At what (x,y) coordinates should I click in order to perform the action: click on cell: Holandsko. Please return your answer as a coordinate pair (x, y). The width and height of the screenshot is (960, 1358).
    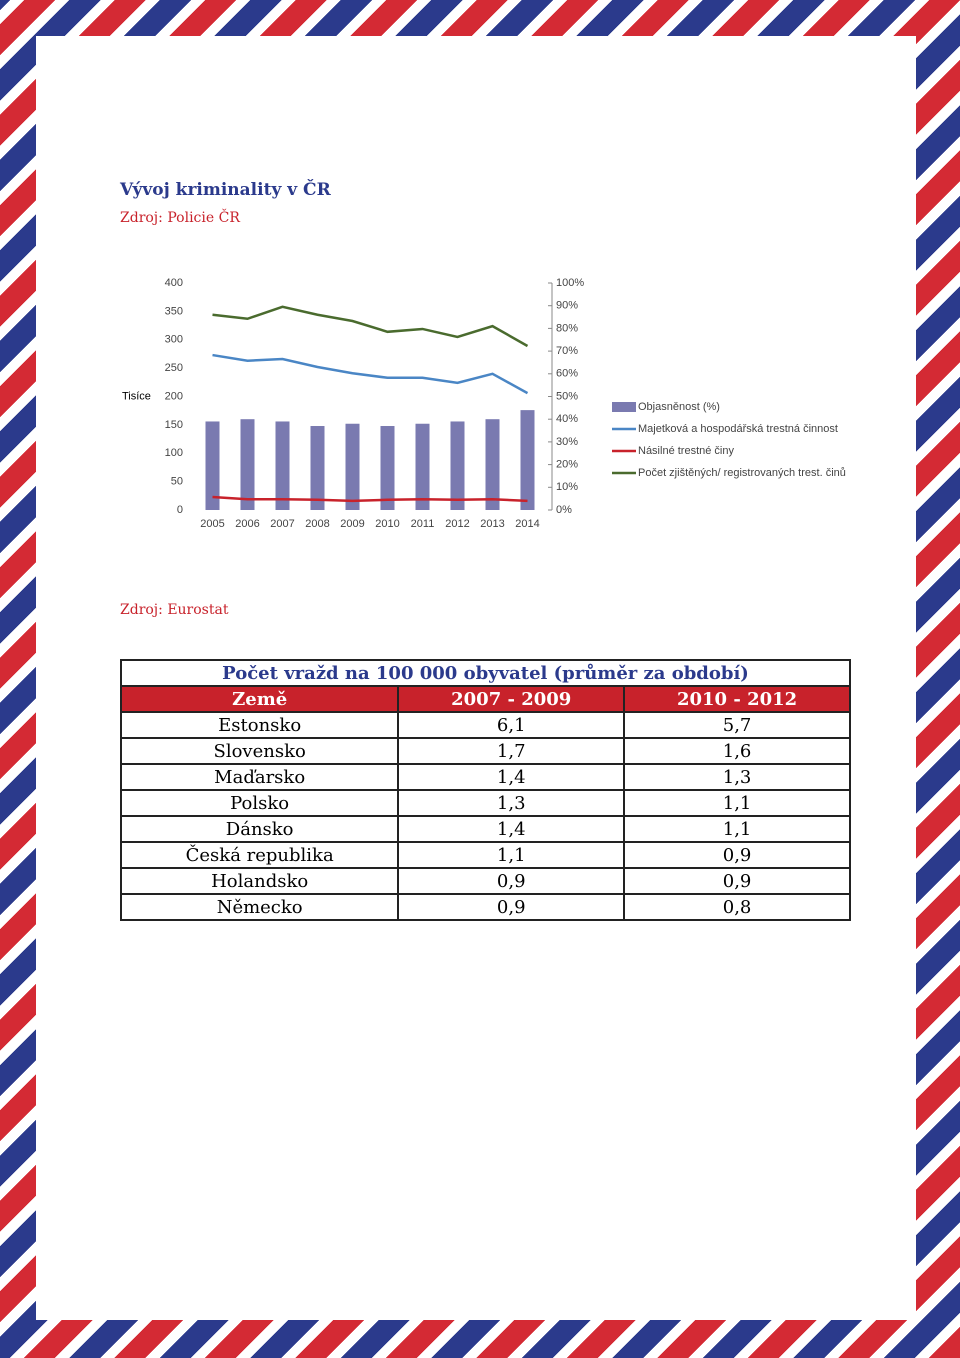
    Looking at the image, I should click on (259, 881).